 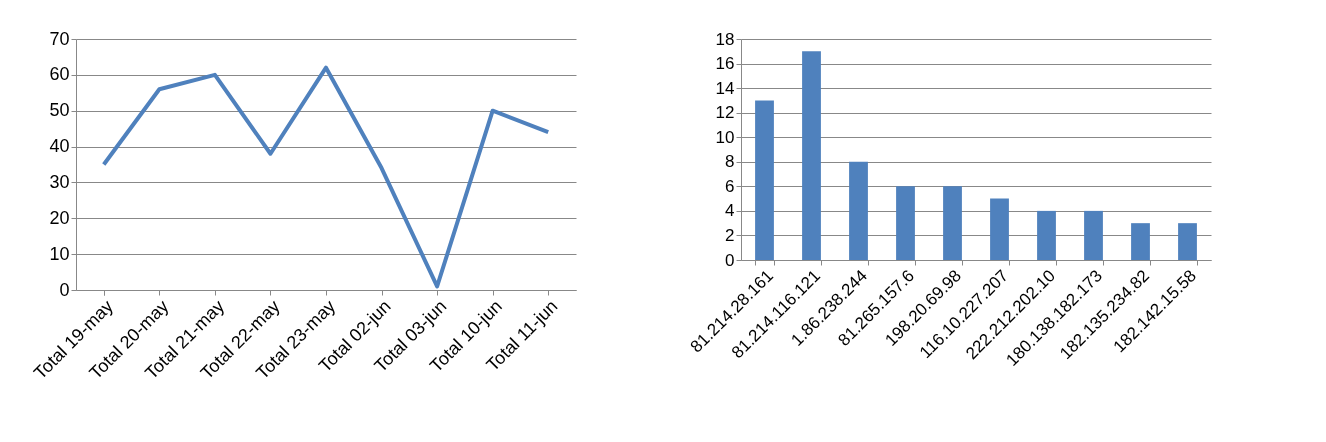 I want to click on y-tick-label: 20, so click(x=59, y=217).